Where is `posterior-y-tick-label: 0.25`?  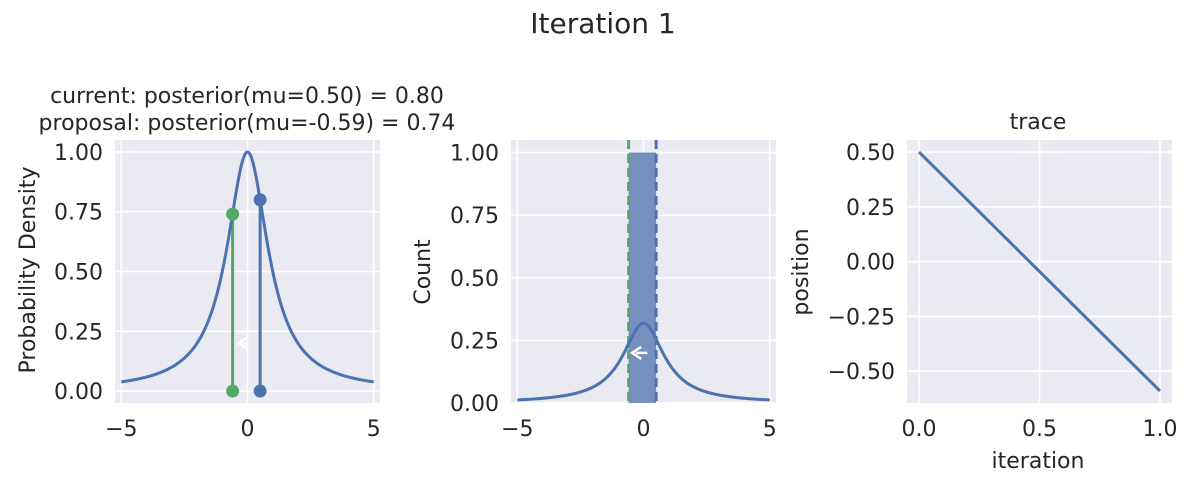 posterior-y-tick-label: 0.25 is located at coordinates (78, 332).